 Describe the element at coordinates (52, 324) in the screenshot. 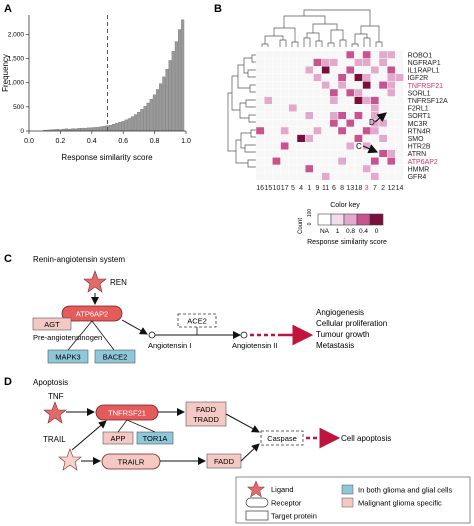

I see `svg-text: AGT` at that location.